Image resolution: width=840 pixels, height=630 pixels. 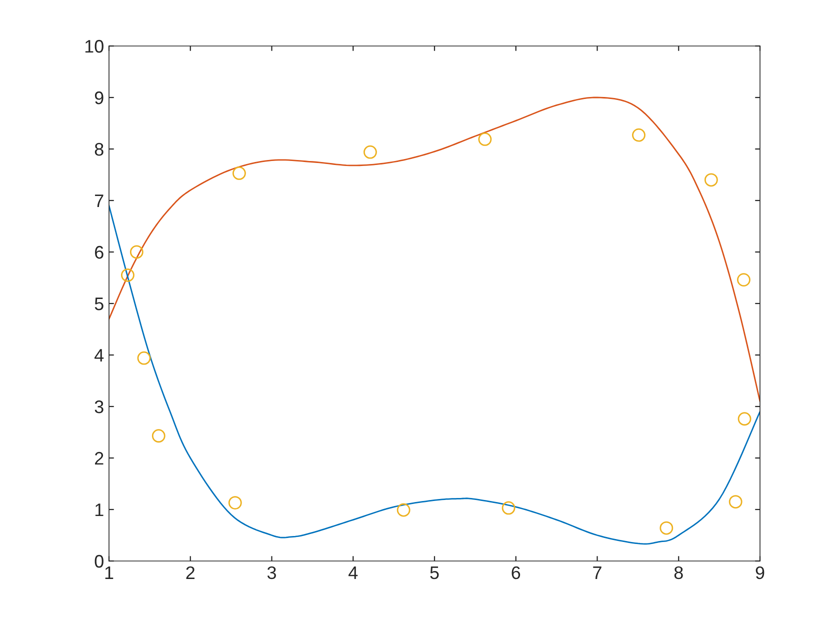 What do you see at coordinates (353, 572) in the screenshot?
I see `x-tick-label: 4` at bounding box center [353, 572].